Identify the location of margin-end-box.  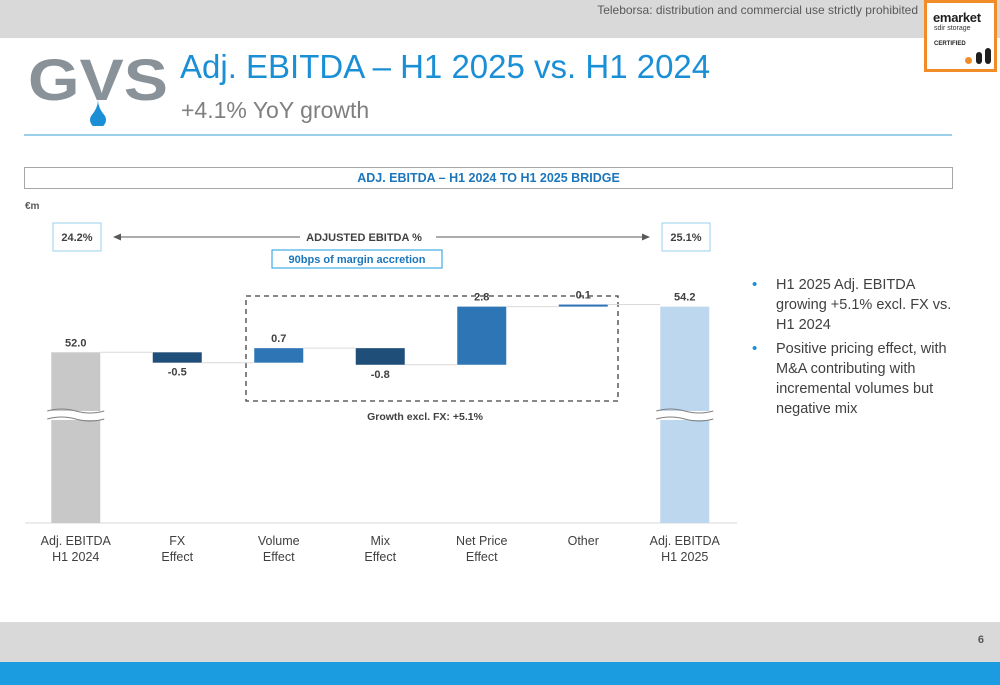
(686, 237).